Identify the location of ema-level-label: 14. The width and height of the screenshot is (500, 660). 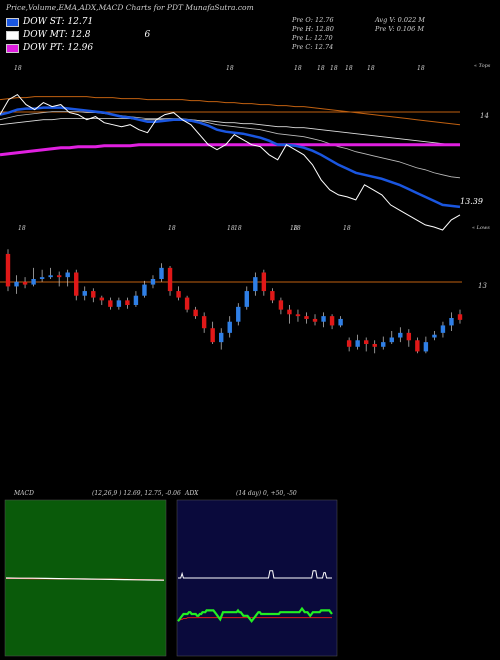
(484, 116).